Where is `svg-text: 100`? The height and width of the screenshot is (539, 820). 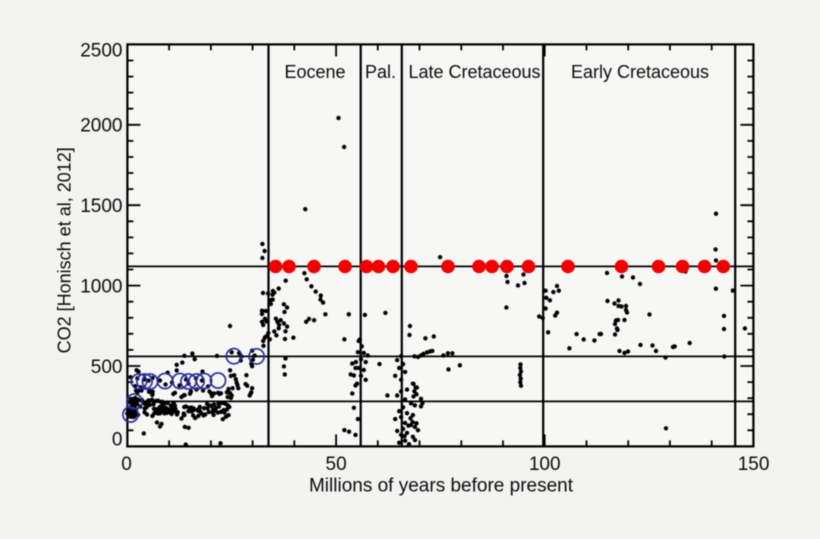
svg-text: 100 is located at coordinates (545, 464).